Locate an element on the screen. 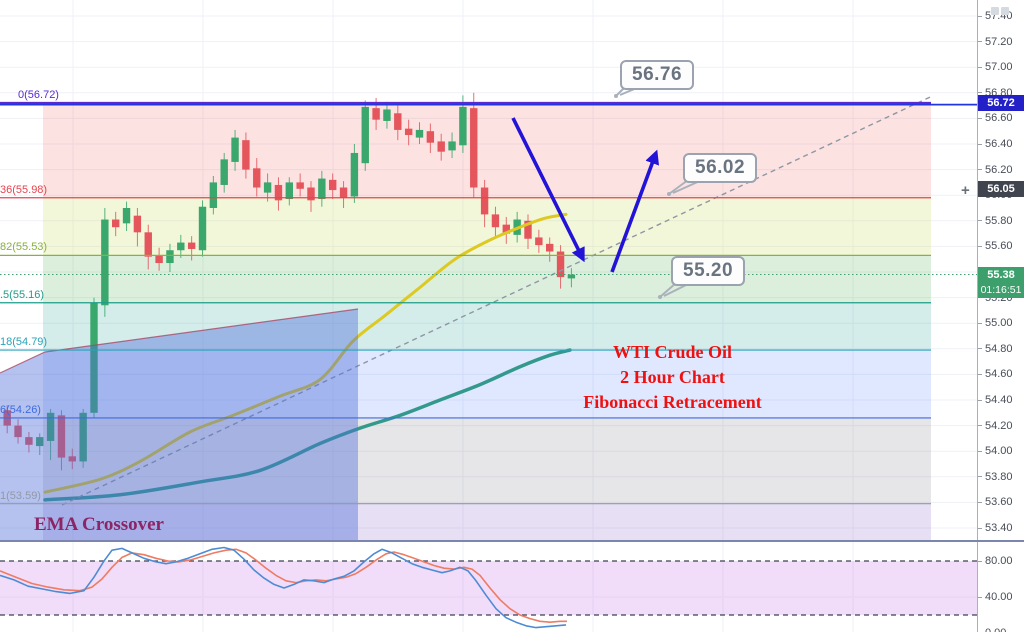 The image size is (1024, 632). trend-arrow-up is located at coordinates (635, 211).